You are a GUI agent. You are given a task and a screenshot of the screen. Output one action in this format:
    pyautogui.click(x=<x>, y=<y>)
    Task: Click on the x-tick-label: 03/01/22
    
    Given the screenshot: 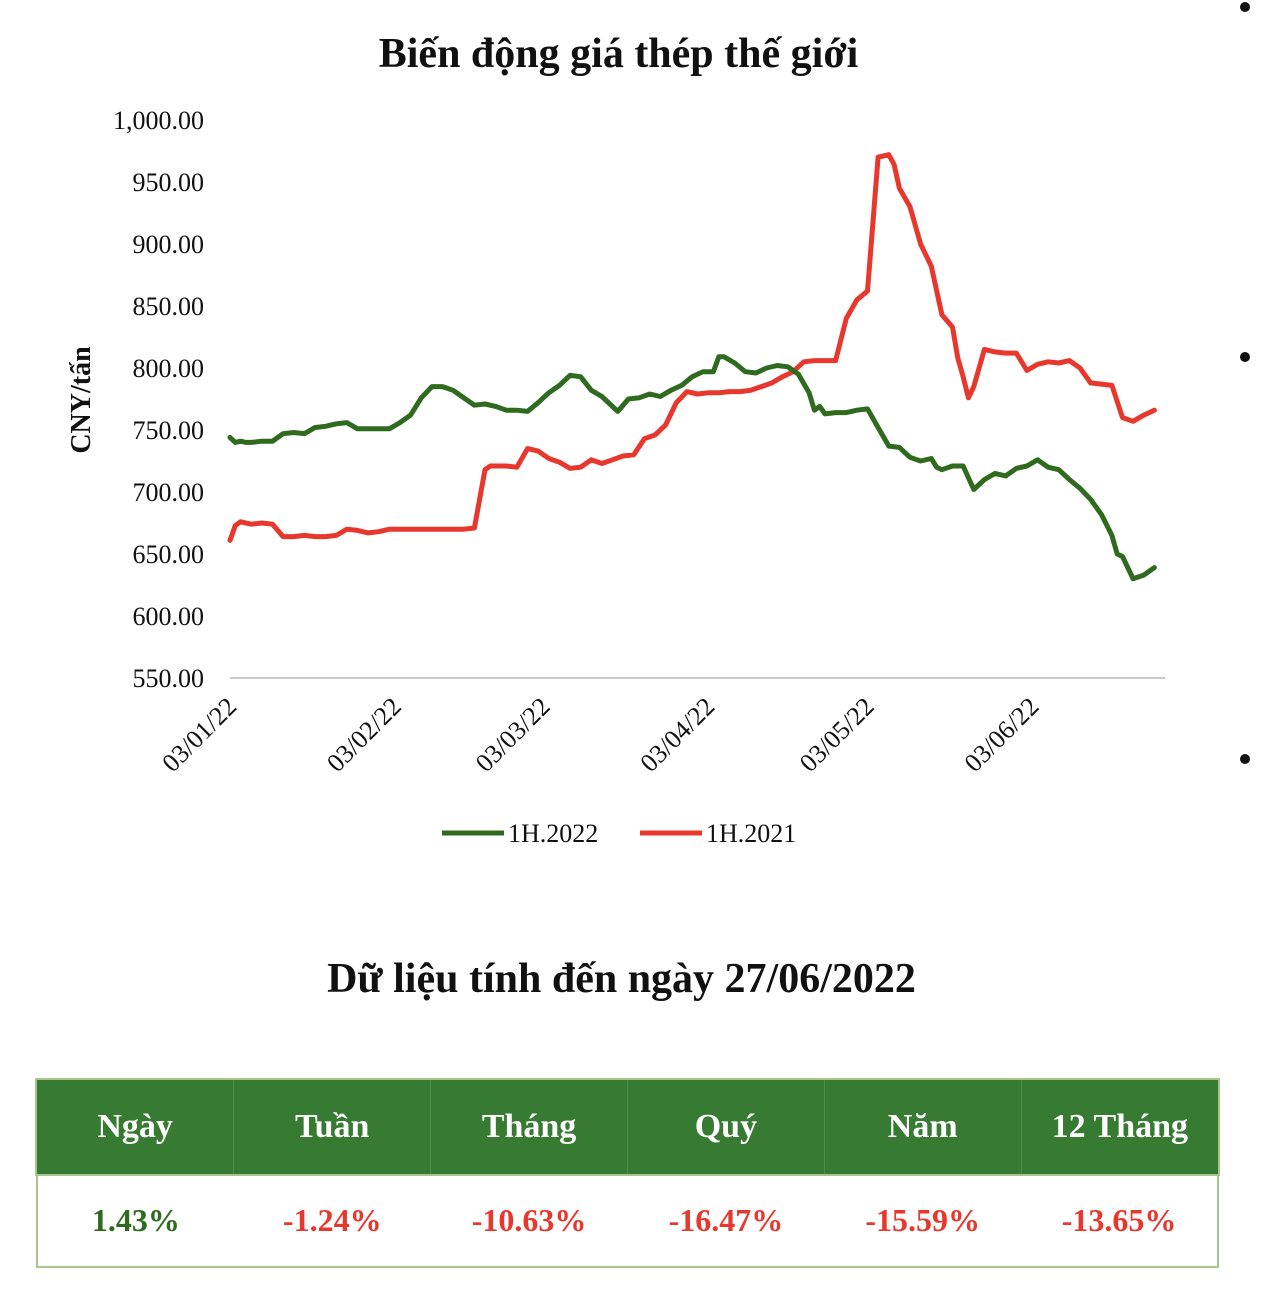 What is the action you would take?
    pyautogui.click(x=199, y=735)
    